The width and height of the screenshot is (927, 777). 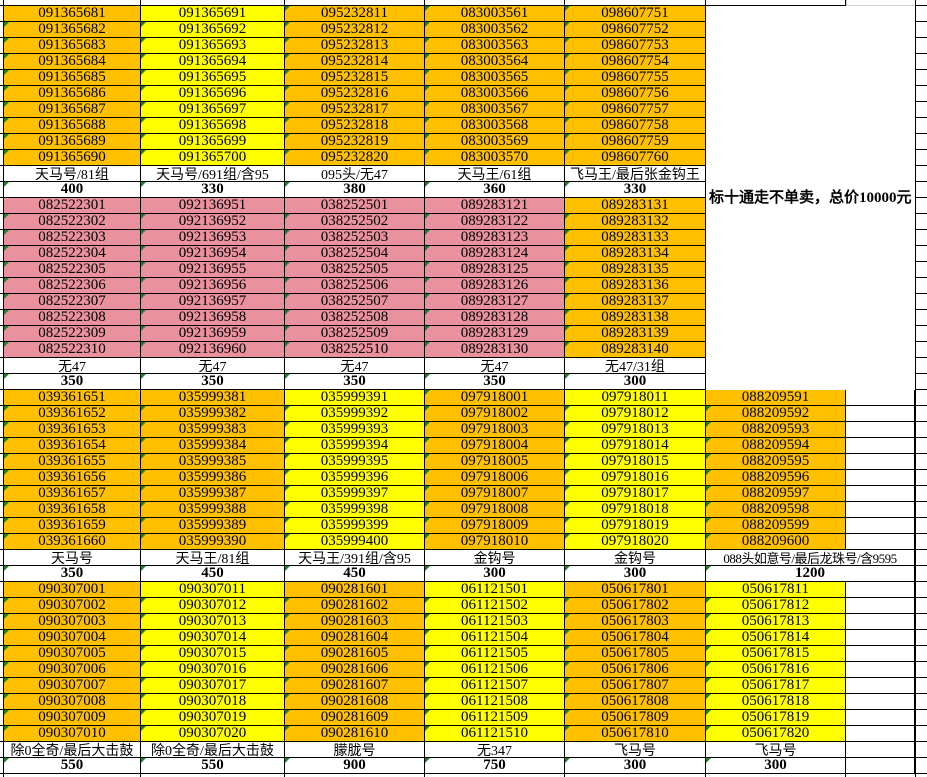 What do you see at coordinates (213, 429) in the screenshot?
I see `phone-cell: 035999383` at bounding box center [213, 429].